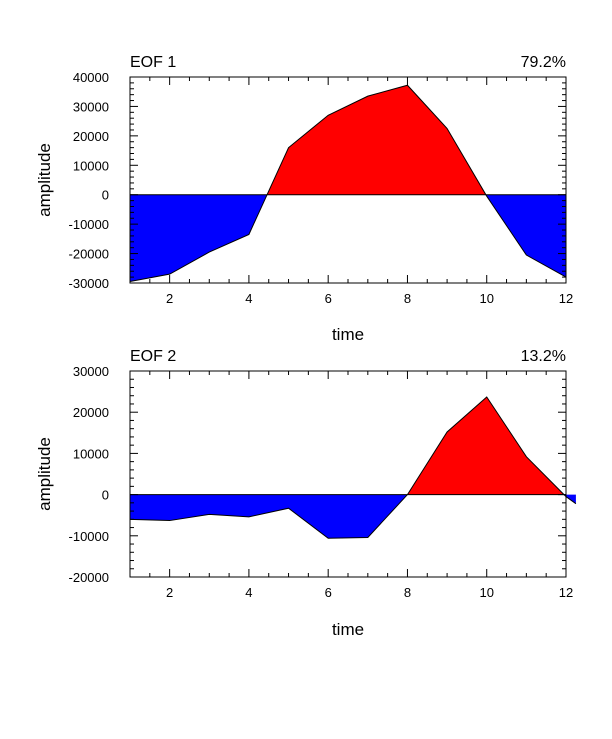 This screenshot has width=612, height=739. What do you see at coordinates (248, 298) in the screenshot?
I see `eof1-x-tick-label: 4` at bounding box center [248, 298].